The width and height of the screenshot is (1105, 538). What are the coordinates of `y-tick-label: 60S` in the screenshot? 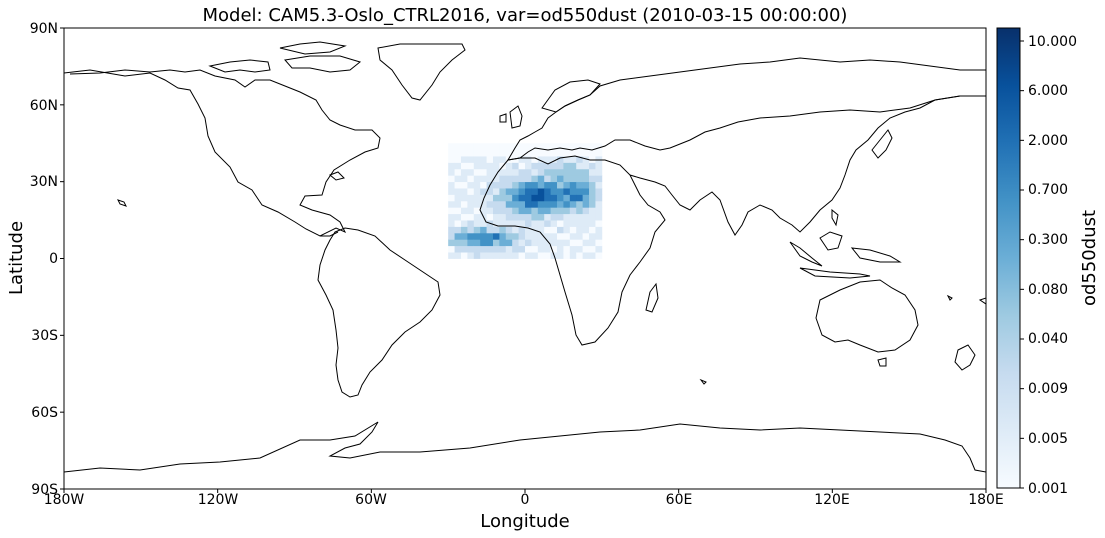 It's located at (44, 413).